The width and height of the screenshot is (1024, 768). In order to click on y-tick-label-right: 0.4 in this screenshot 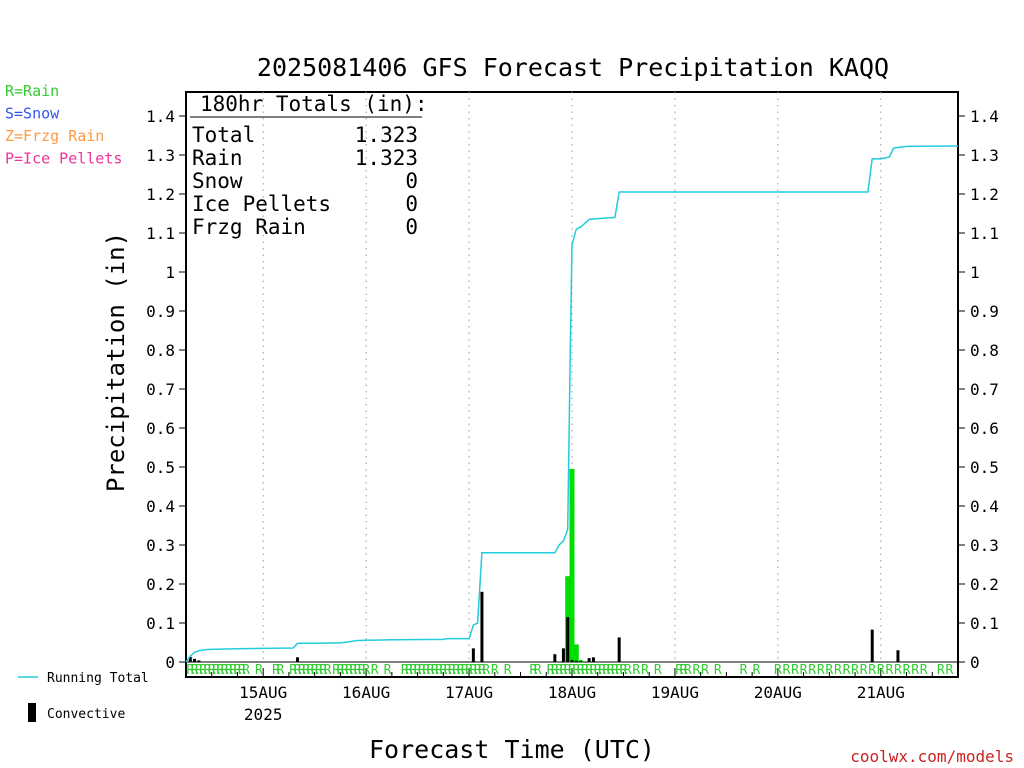, I will do `click(984, 506)`.